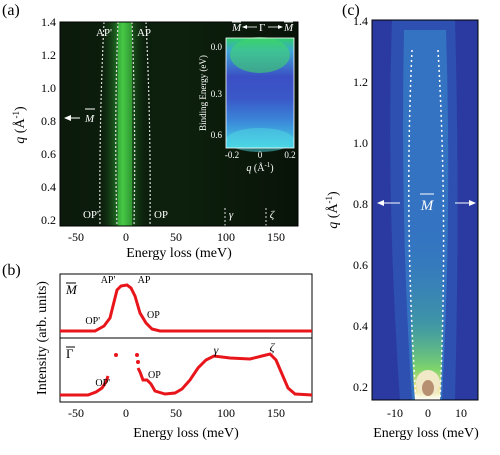 This screenshot has width=500, height=455. I want to click on panel-b-frame, so click(186, 338).